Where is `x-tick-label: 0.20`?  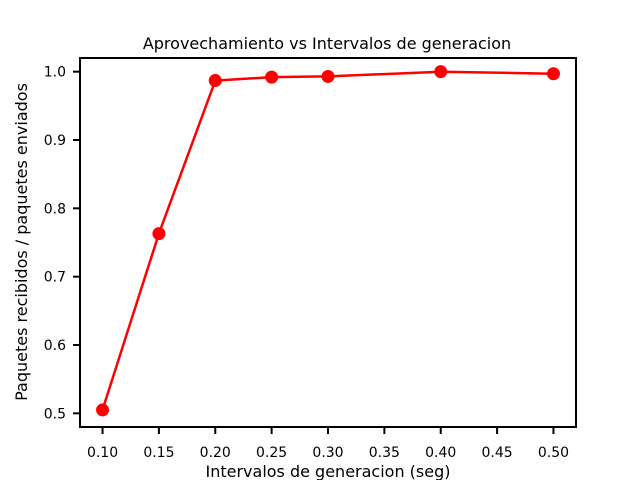
x-tick-label: 0.20 is located at coordinates (215, 453).